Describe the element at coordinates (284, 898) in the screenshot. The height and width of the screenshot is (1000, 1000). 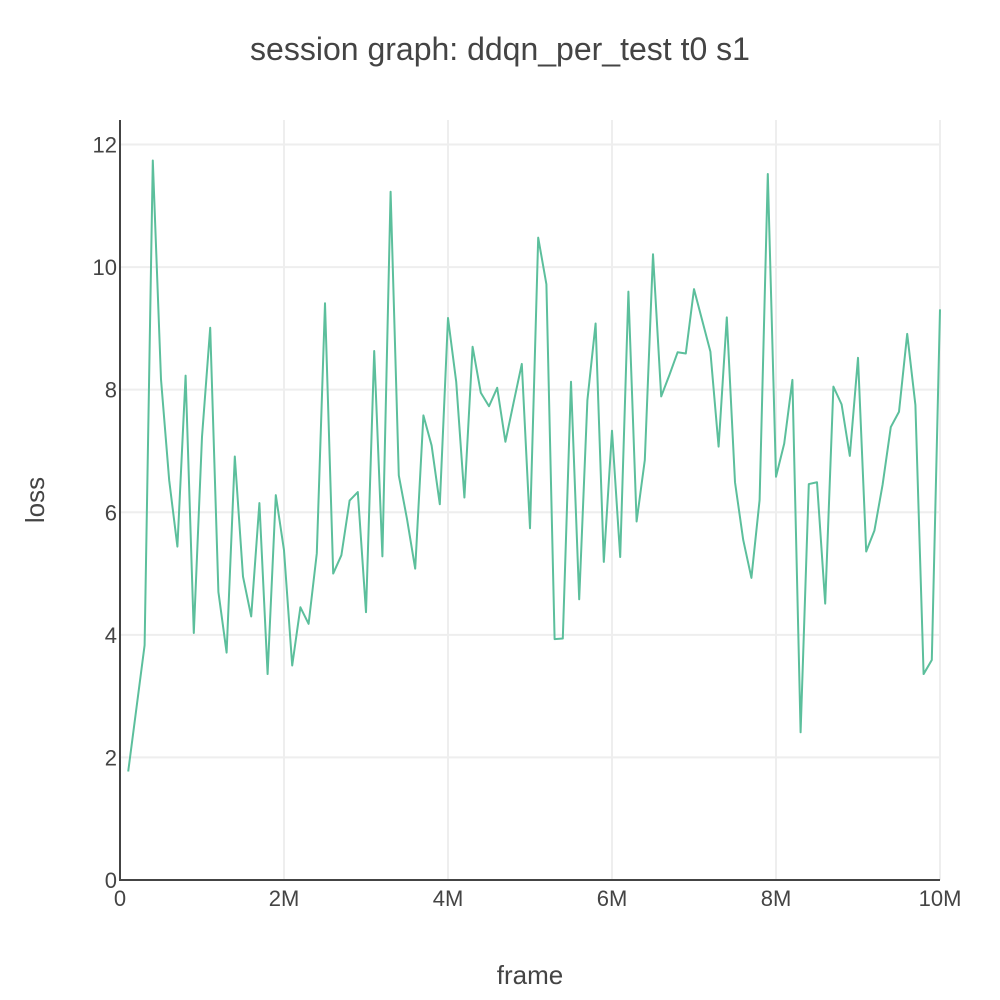
I see `x-tick-label: 2M` at that location.